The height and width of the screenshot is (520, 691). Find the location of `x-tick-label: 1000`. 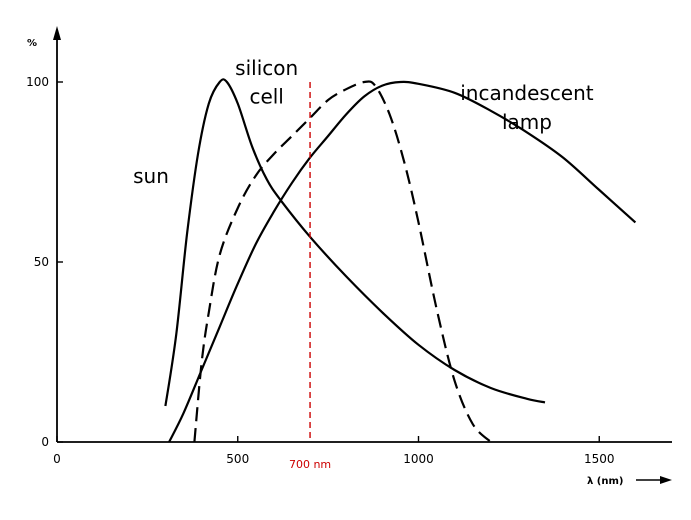

x-tick-label: 1000 is located at coordinates (418, 459).